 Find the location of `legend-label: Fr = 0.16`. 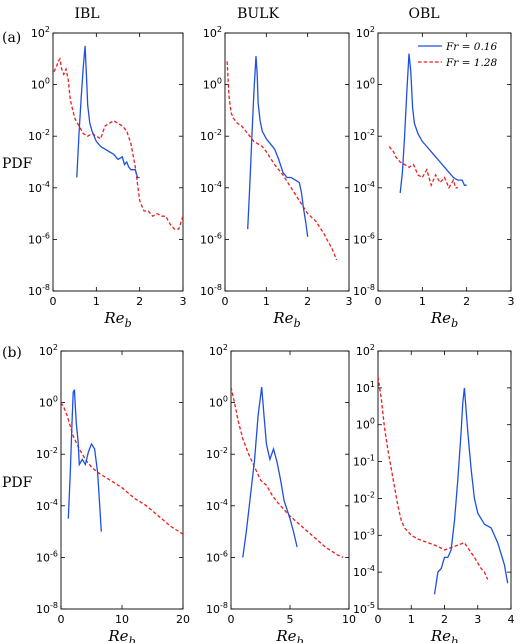

legend-label: Fr = 0.16 is located at coordinates (471, 47).